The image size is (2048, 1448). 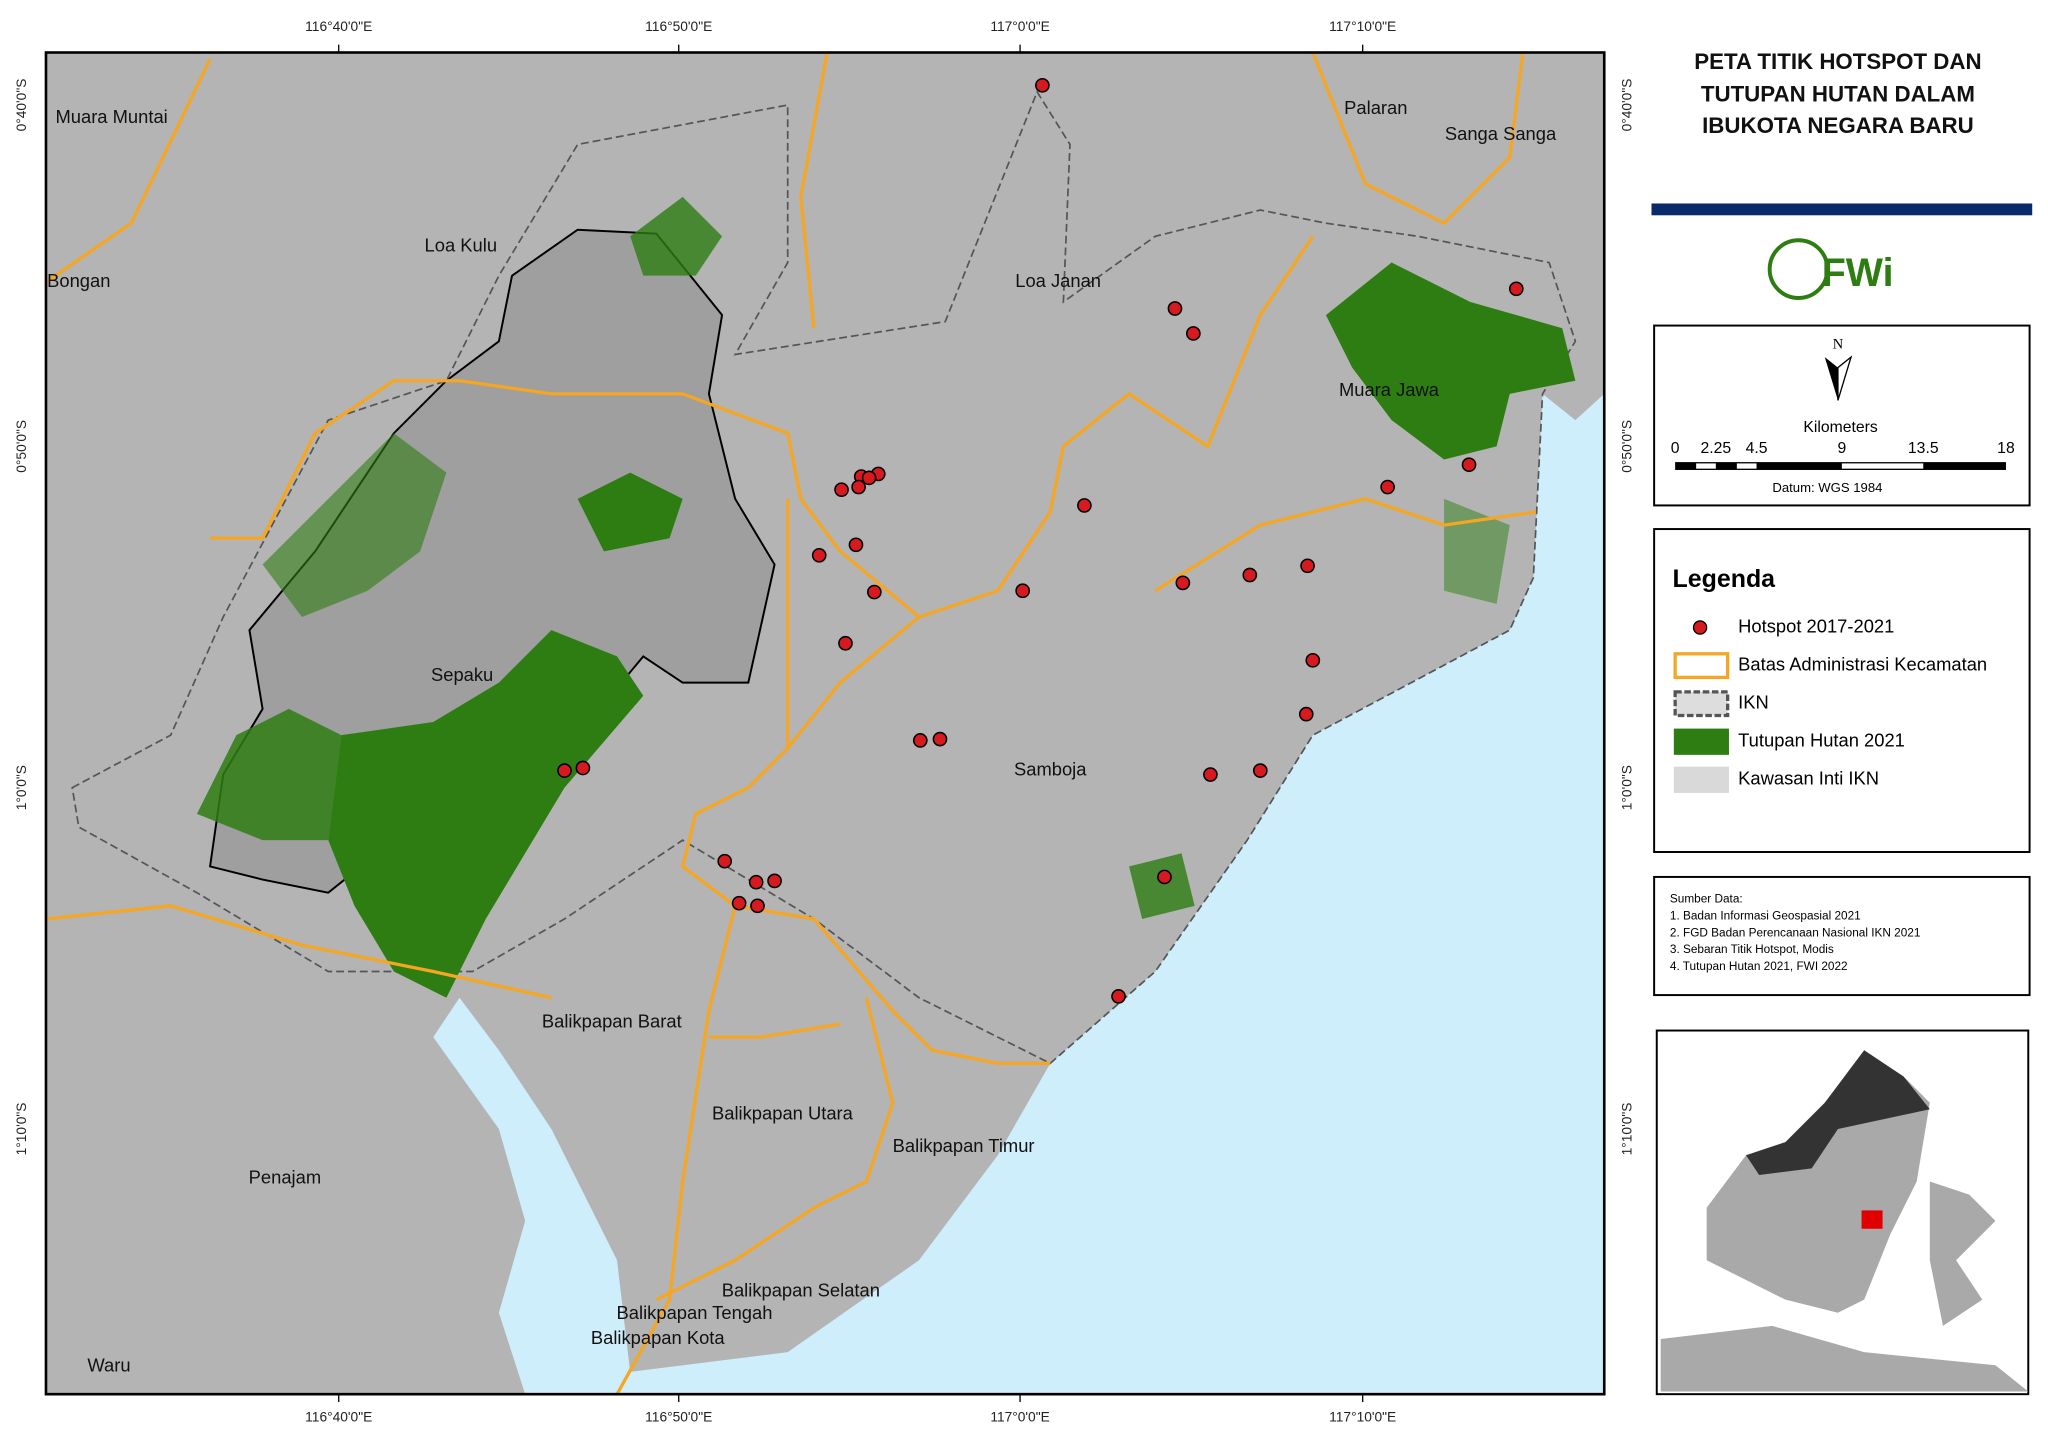 I want to click on map-title: PETA TITIK HOTSPOT DAN, so click(x=1837, y=61).